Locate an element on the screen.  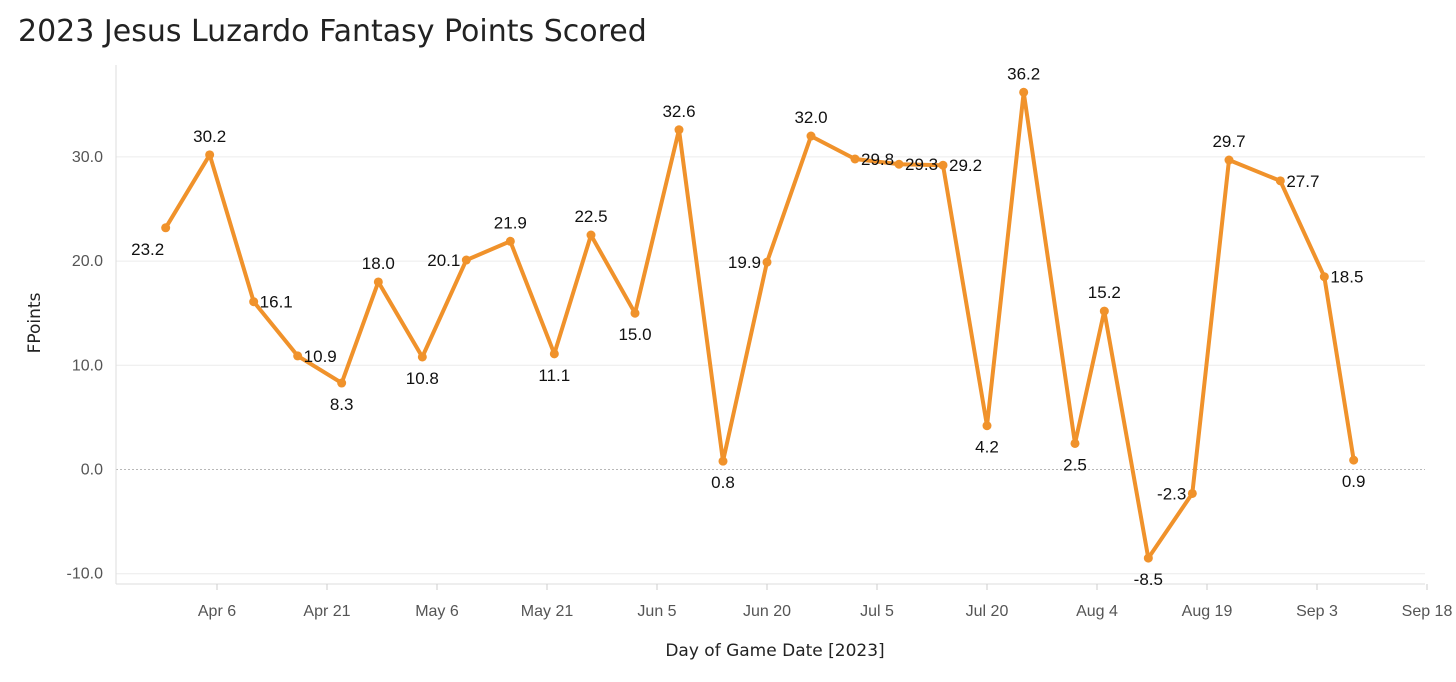
data-label: 21.9 is located at coordinates (510, 222).